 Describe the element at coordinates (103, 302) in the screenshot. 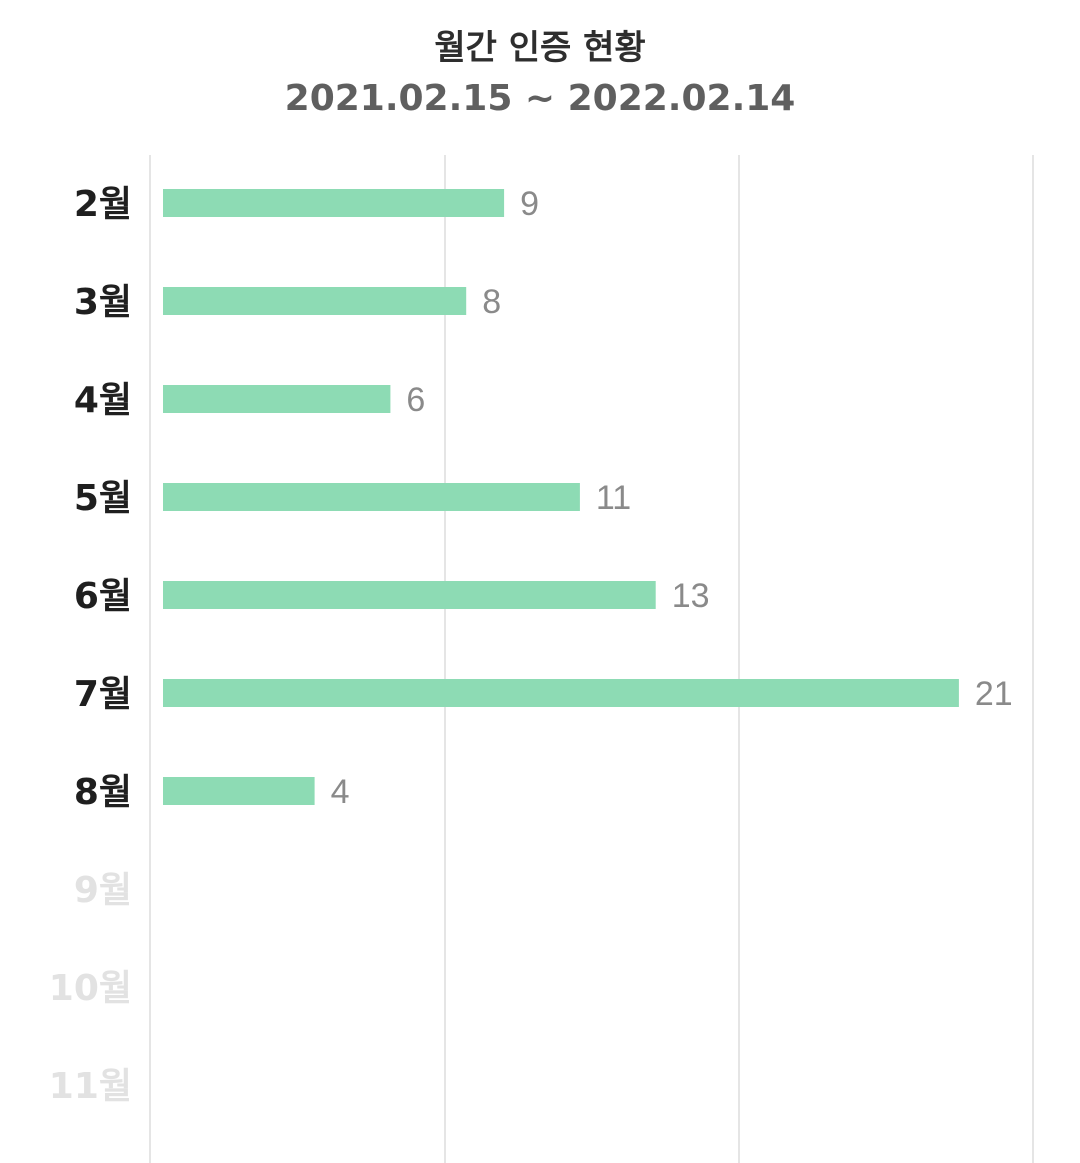

I see `category-label: 3월` at that location.